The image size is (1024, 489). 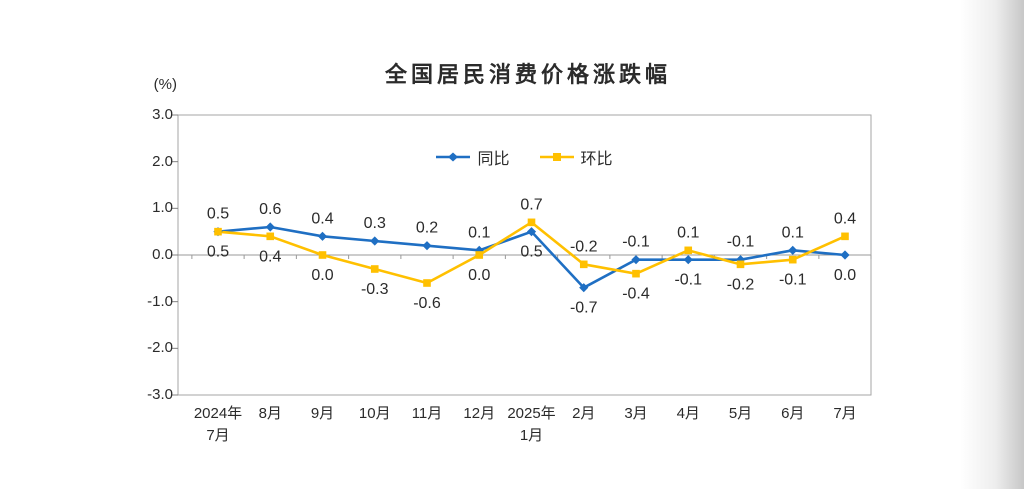 I want to click on x-tick-label: 5月, so click(x=740, y=413).